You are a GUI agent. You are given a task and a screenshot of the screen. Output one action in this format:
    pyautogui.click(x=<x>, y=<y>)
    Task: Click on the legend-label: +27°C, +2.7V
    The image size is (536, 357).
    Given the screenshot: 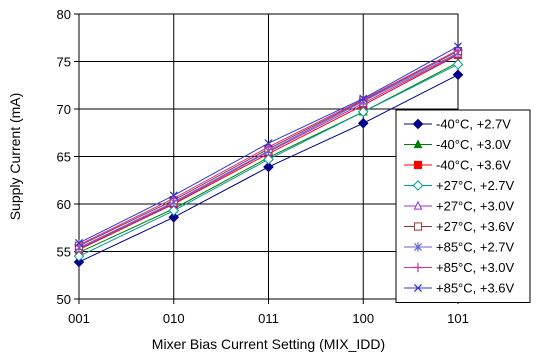 What is the action you would take?
    pyautogui.click(x=475, y=185)
    